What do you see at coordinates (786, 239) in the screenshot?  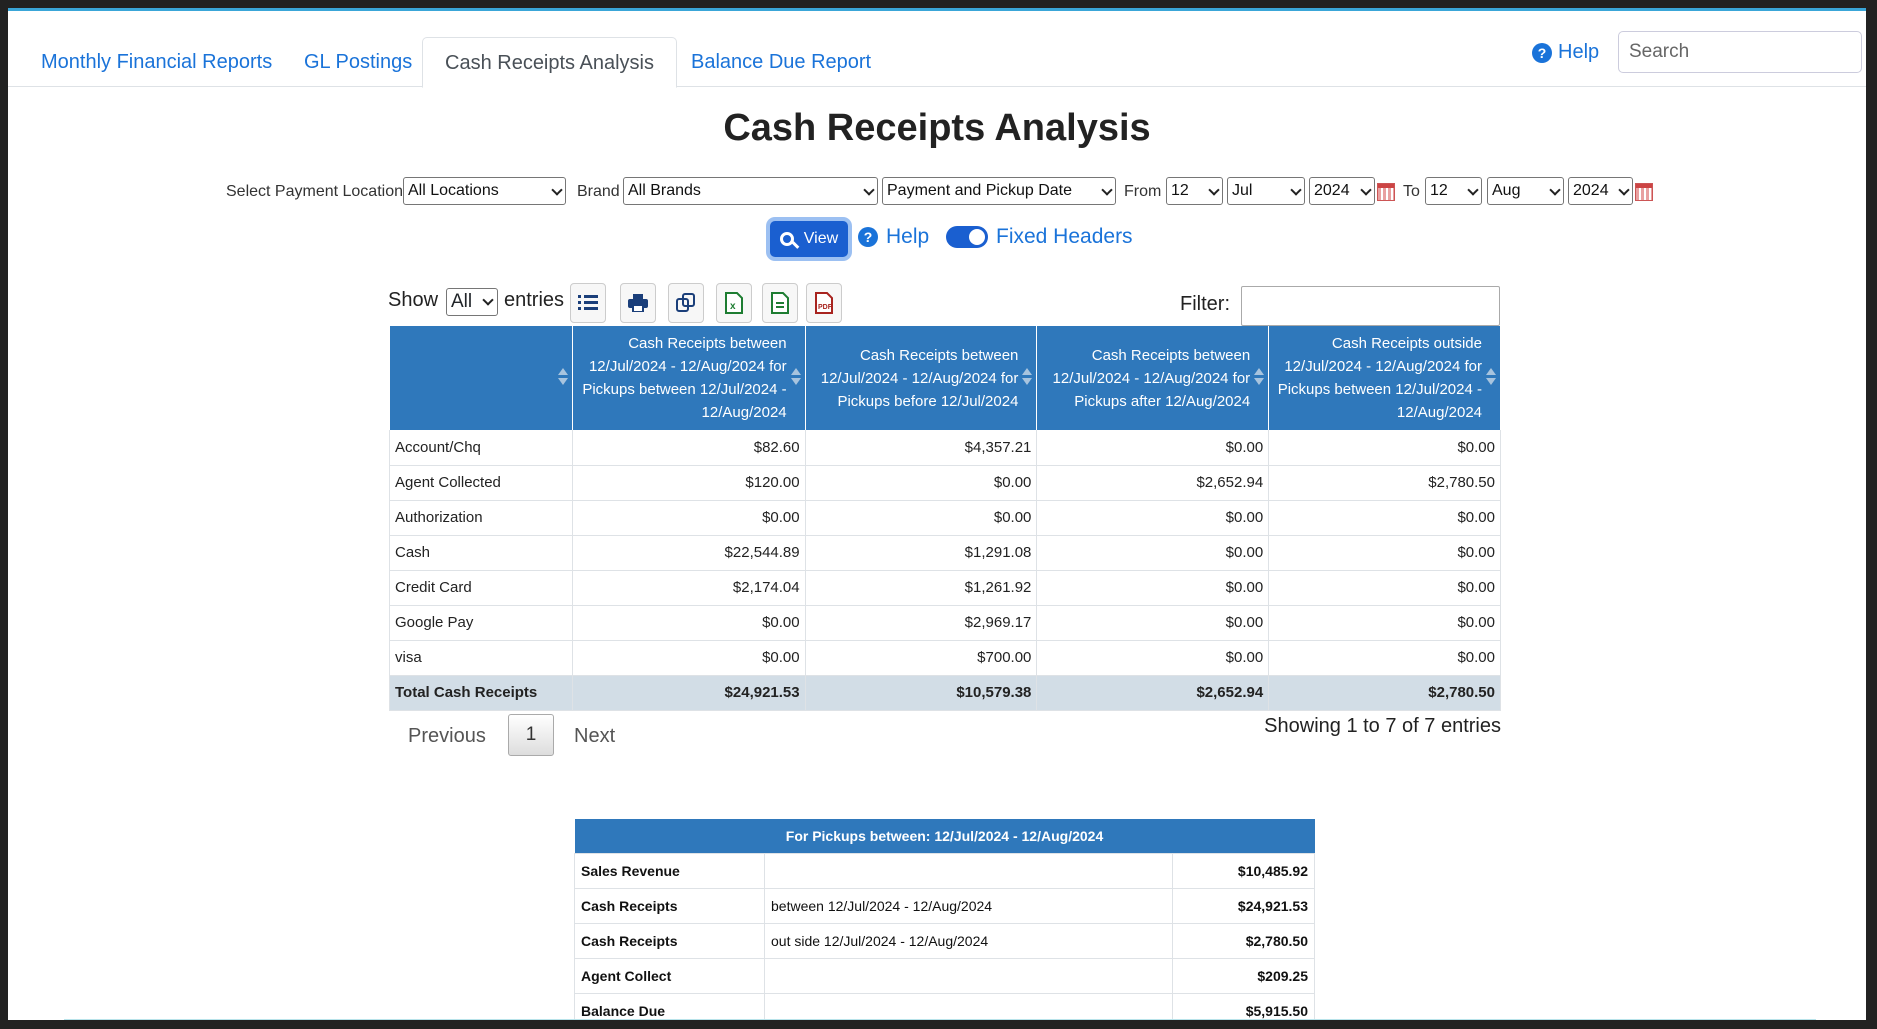 I see `search-icon` at bounding box center [786, 239].